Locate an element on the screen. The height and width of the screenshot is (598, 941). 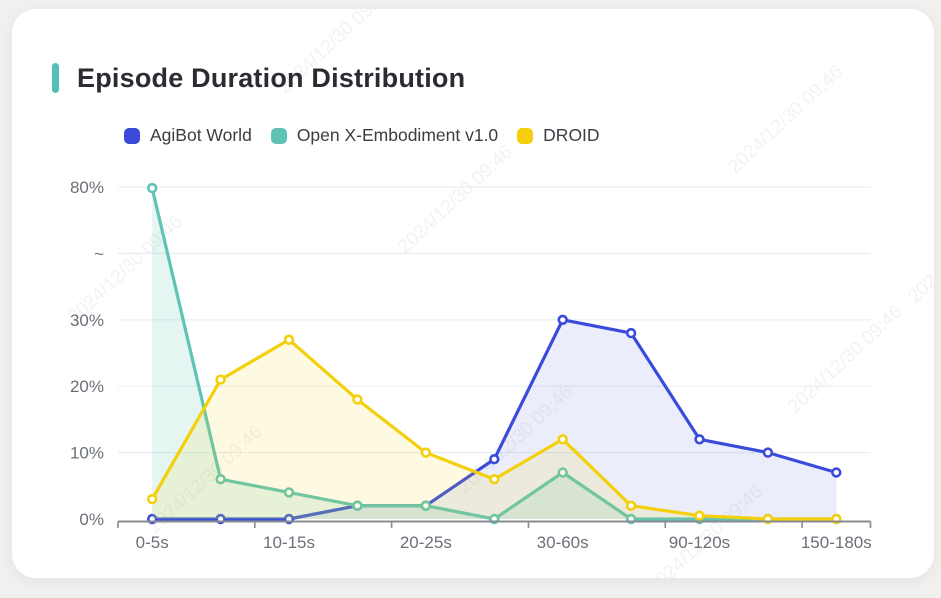
legend-item-droid: DROID is located at coordinates (558, 135).